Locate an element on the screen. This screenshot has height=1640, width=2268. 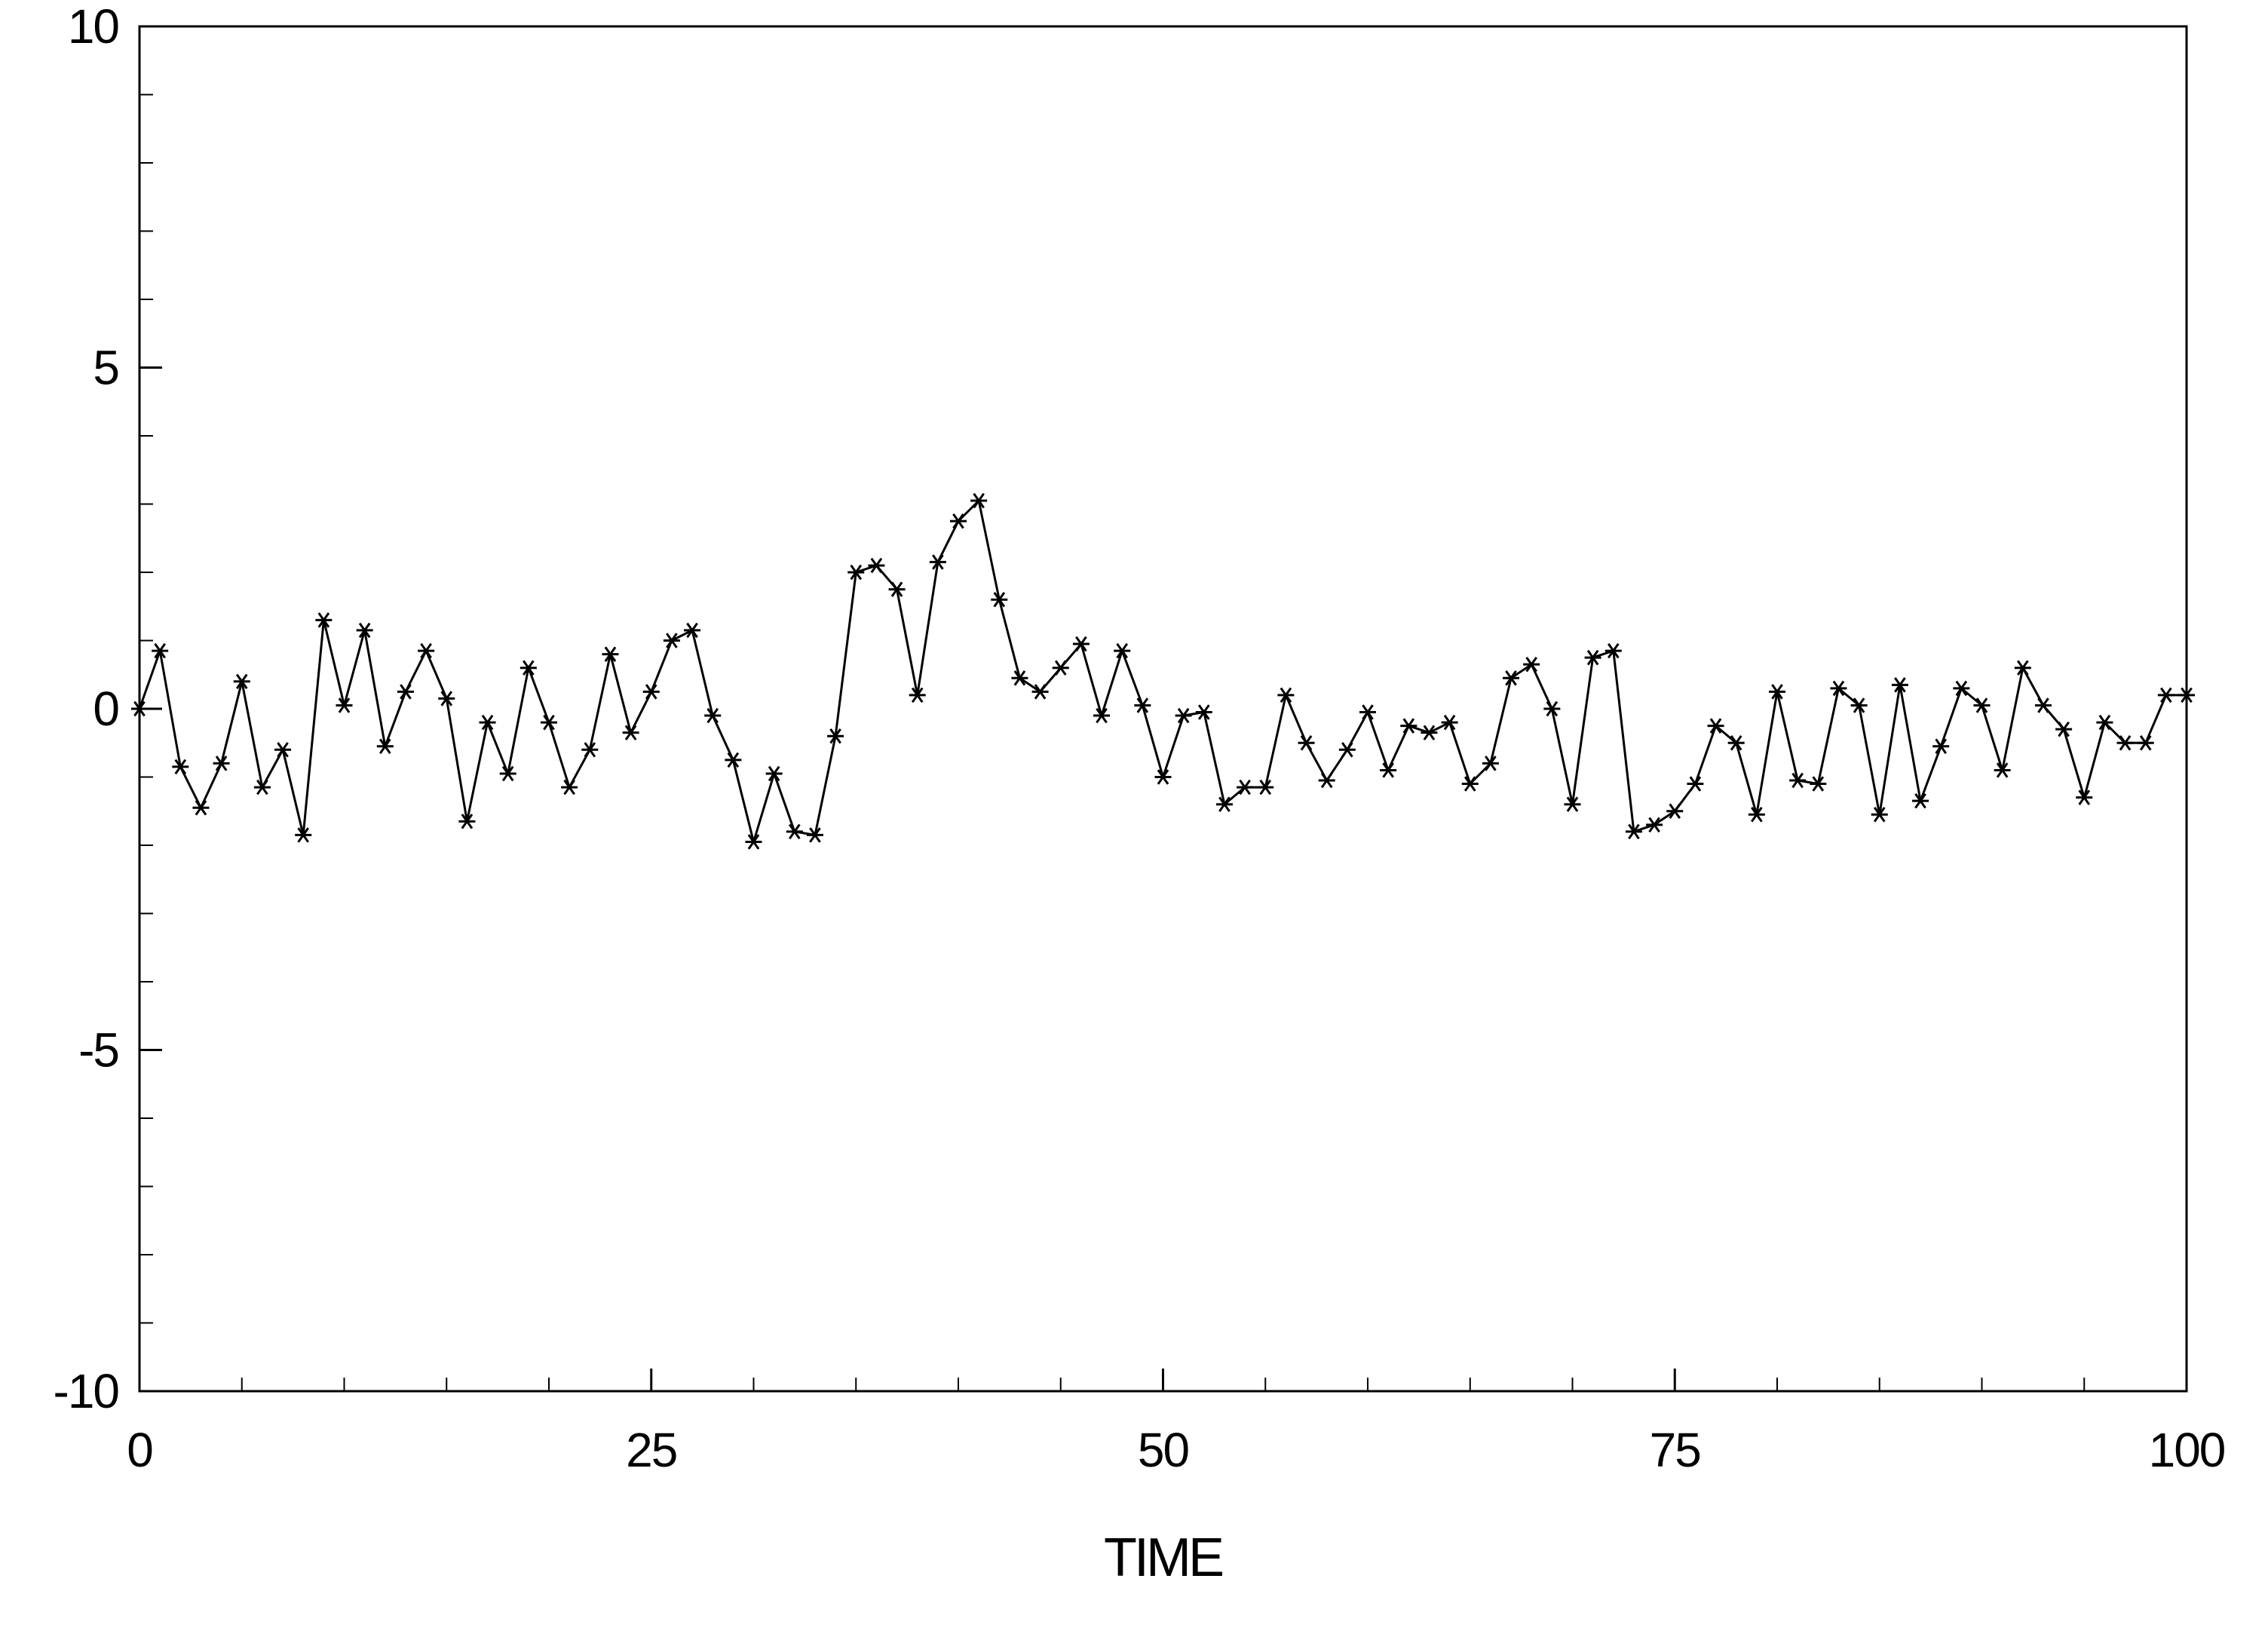
y-tick-label: 0 is located at coordinates (105, 709).